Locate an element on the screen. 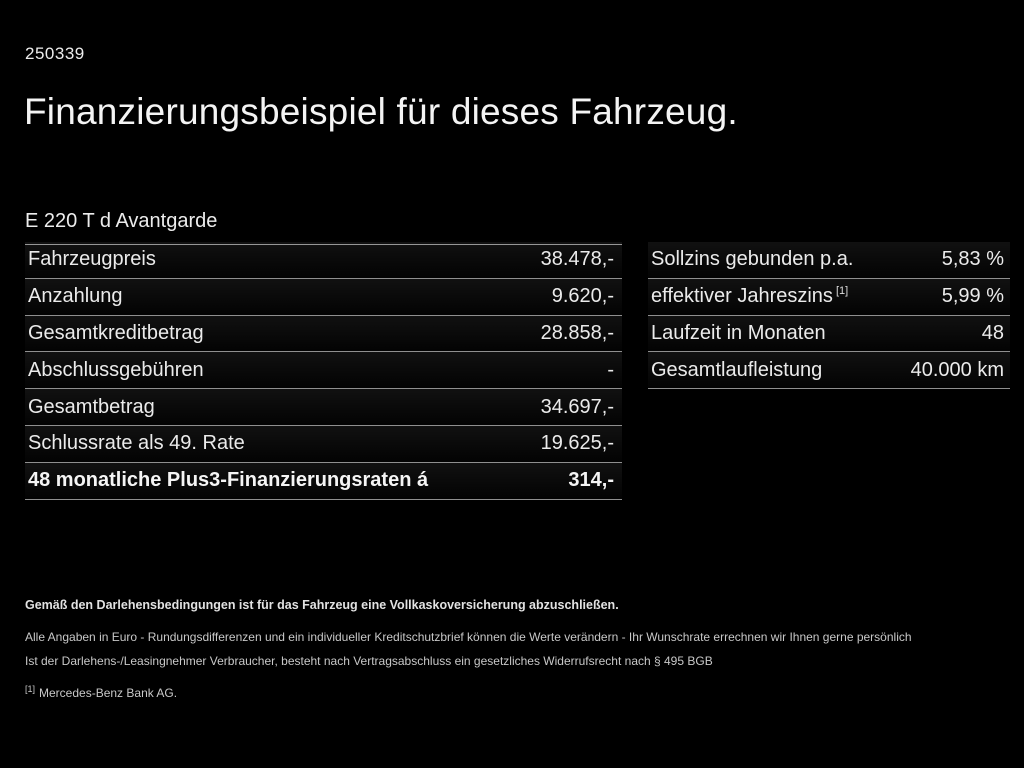  row-value: 40.000 km is located at coordinates (957, 369).